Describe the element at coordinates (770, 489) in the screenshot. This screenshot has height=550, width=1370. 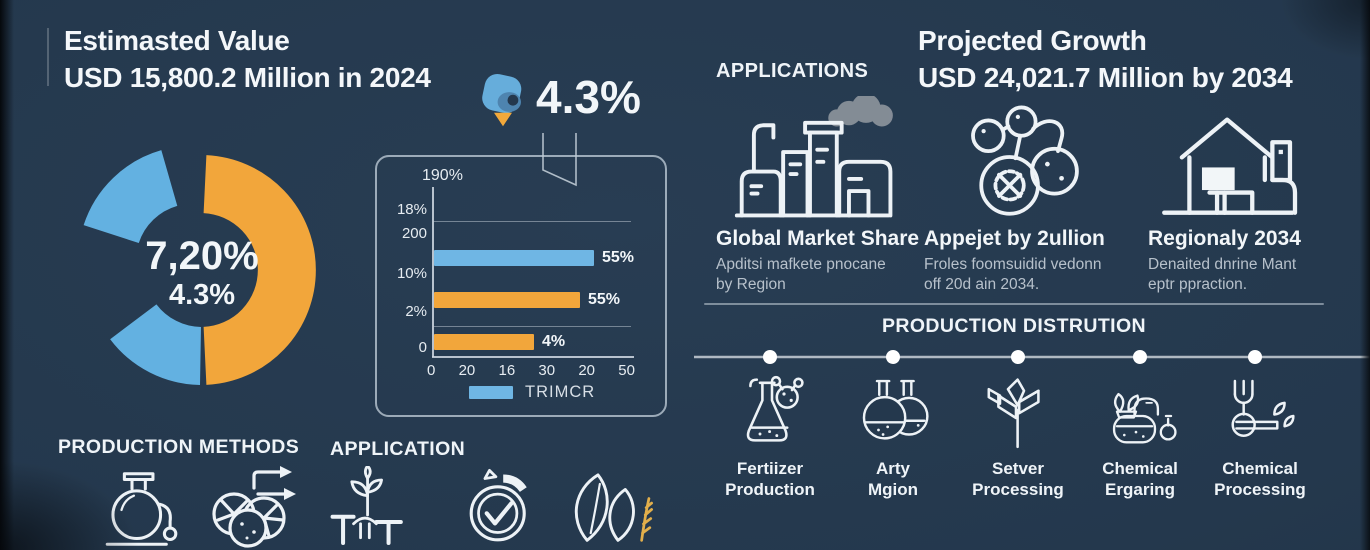
I see `distribution-label-1-line2: Production` at that location.